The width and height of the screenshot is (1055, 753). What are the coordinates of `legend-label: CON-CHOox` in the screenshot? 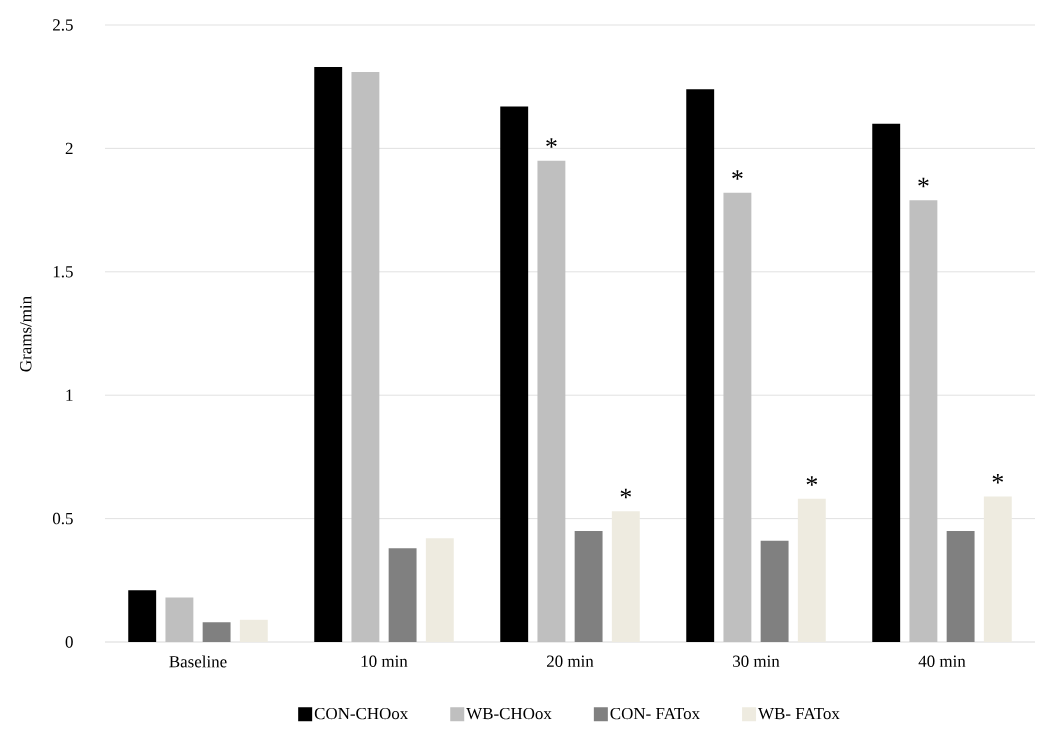 It's located at (361, 713).